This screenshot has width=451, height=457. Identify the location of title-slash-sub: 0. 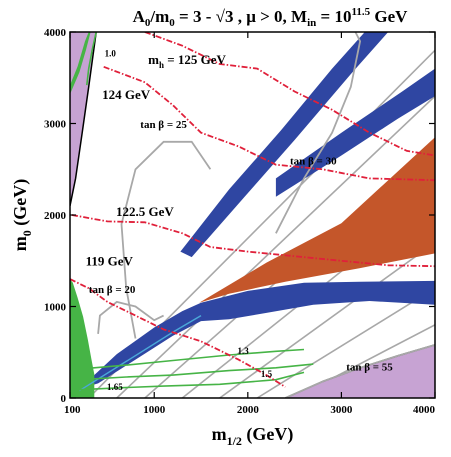
(172, 23).